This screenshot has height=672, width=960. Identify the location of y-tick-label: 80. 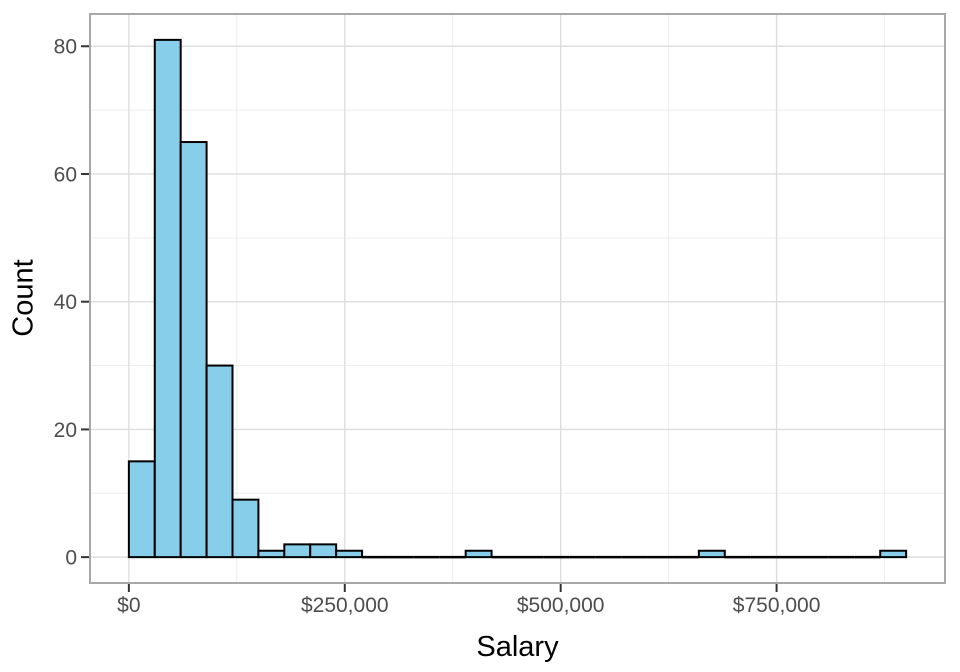
(65, 47).